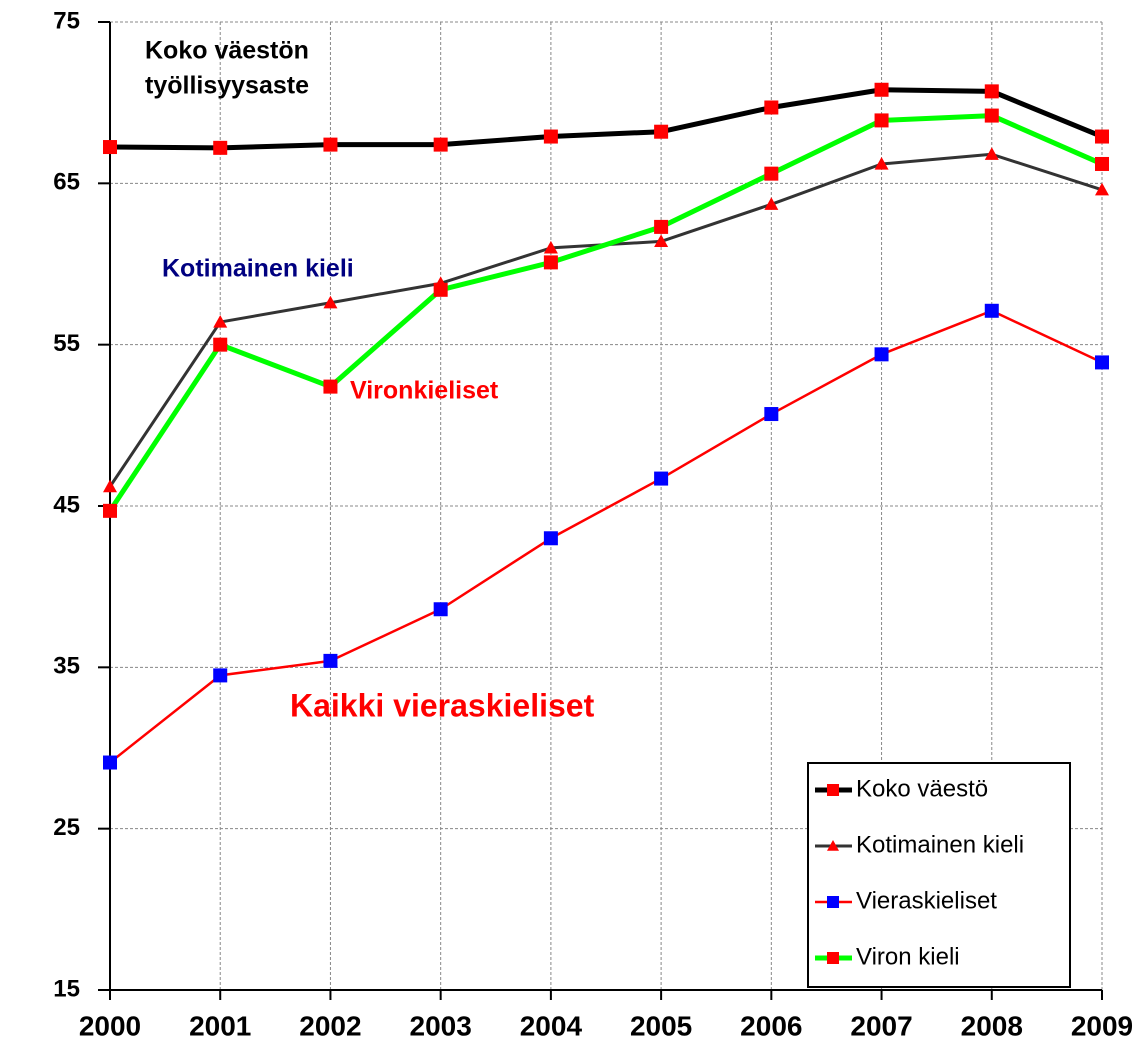 This screenshot has width=1139, height=1047. Describe the element at coordinates (227, 51) in the screenshot. I see `annotation: Koko väestön` at that location.